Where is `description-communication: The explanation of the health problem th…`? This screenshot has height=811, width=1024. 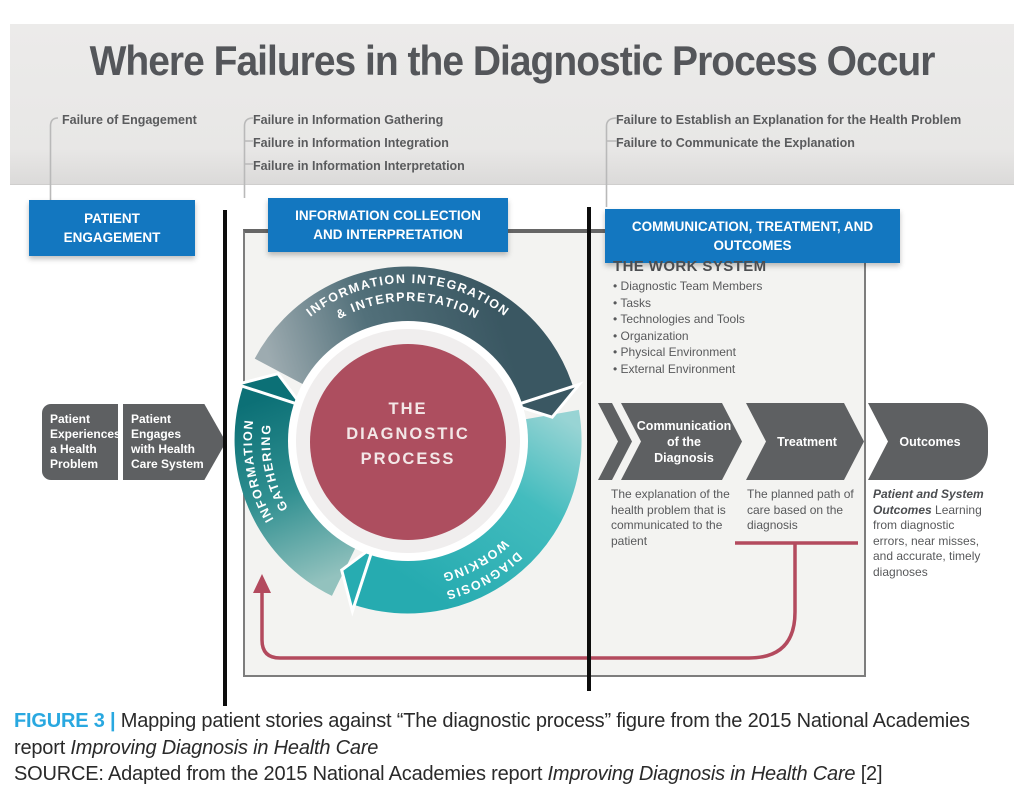
description-communication: The explanation of the health problem th… is located at coordinates (670, 517).